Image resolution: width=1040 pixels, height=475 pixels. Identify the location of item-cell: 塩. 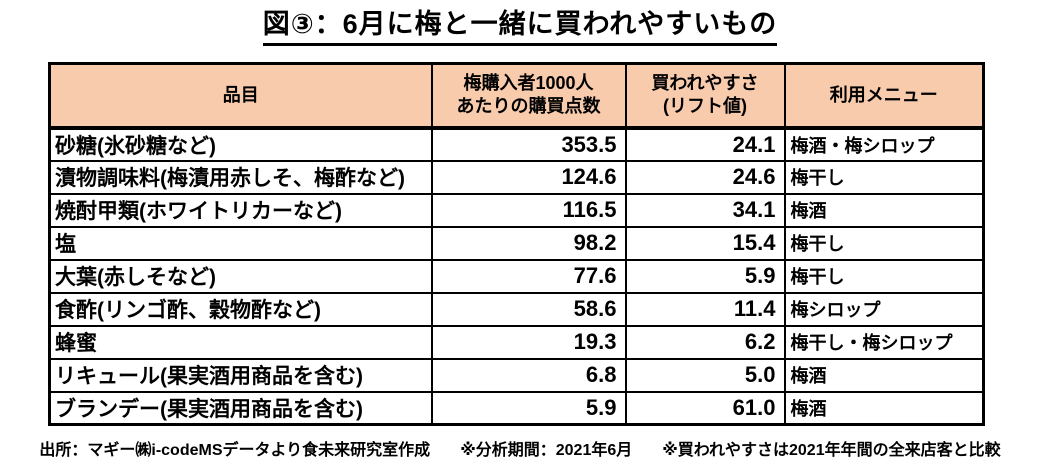
(240, 243).